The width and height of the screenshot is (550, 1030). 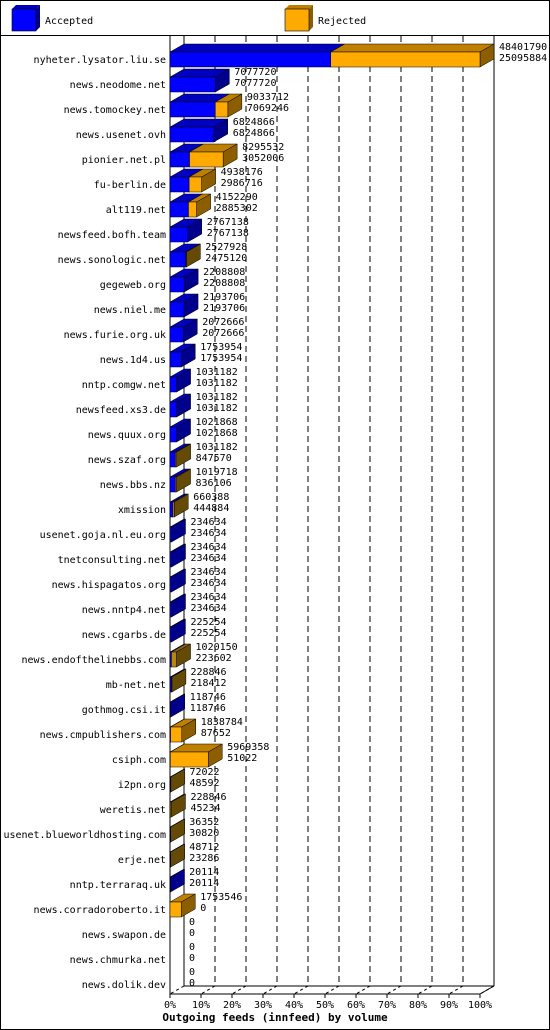 What do you see at coordinates (130, 310) in the screenshot?
I see `category-label: news.niel.me` at bounding box center [130, 310].